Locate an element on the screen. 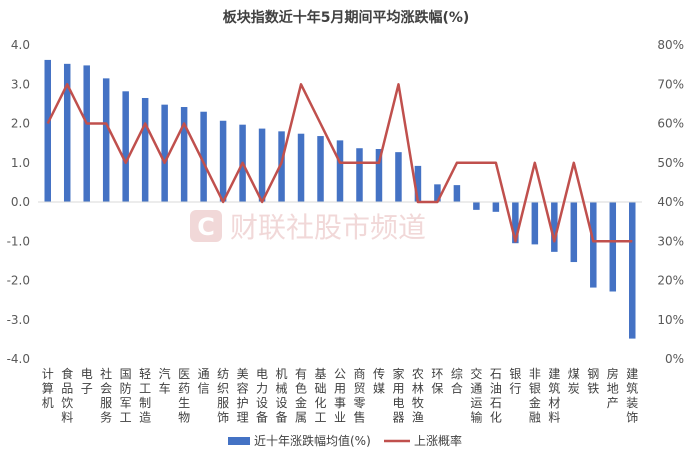  category-label: 建筑材料 is located at coordinates (554, 396).